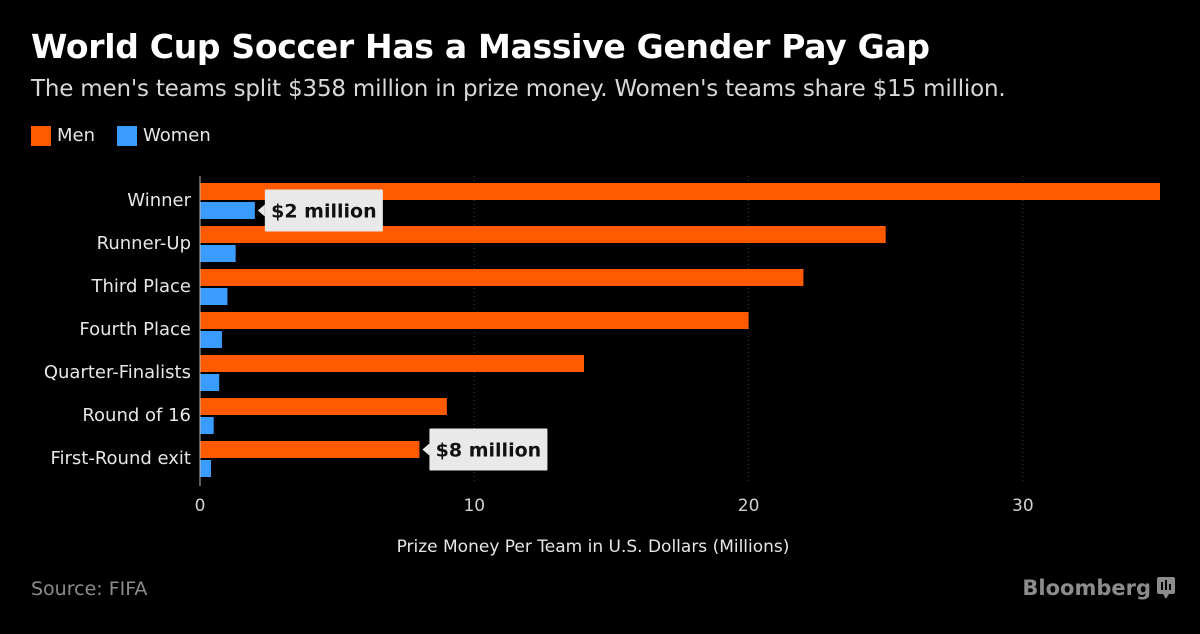  What do you see at coordinates (159, 200) in the screenshot?
I see `category-label-winner: Winner` at bounding box center [159, 200].